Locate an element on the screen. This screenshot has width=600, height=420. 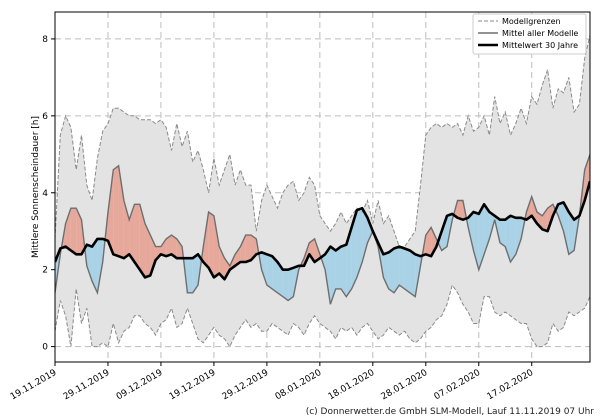
x-tick-label: 29.11.2019 is located at coordinates (87, 385).